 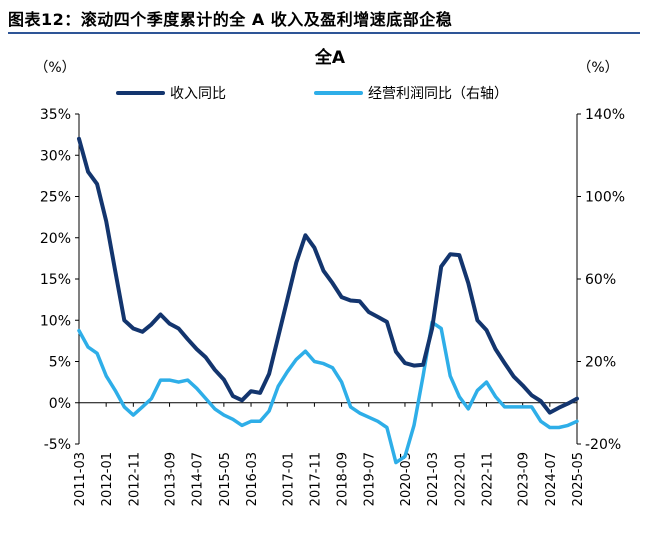 What do you see at coordinates (330, 57) in the screenshot?
I see `chart-title: 全A` at bounding box center [330, 57].